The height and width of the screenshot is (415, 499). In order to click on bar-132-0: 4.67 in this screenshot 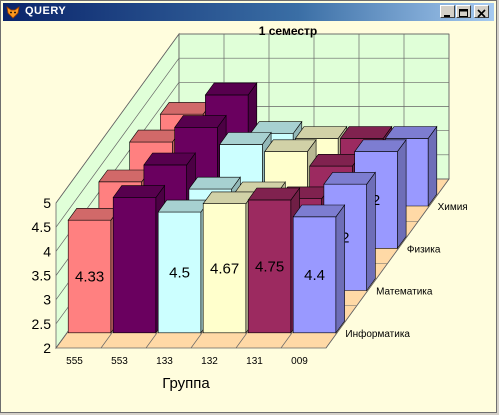, I will do `click(229, 262)`.